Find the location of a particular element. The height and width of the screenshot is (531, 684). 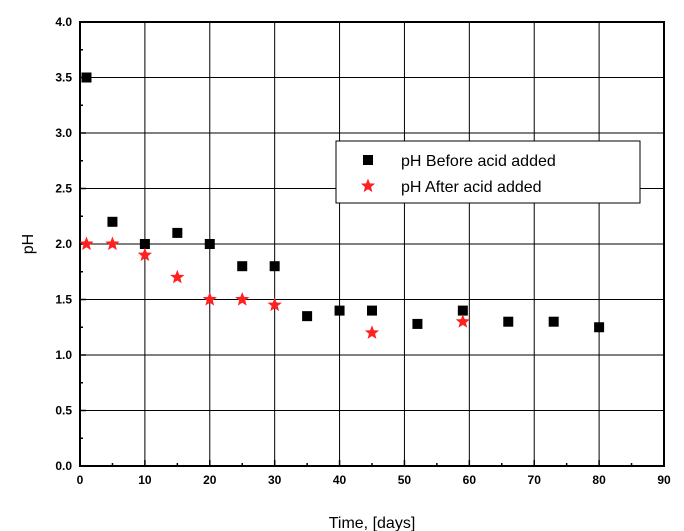

x-tick-label: 20 is located at coordinates (210, 480).